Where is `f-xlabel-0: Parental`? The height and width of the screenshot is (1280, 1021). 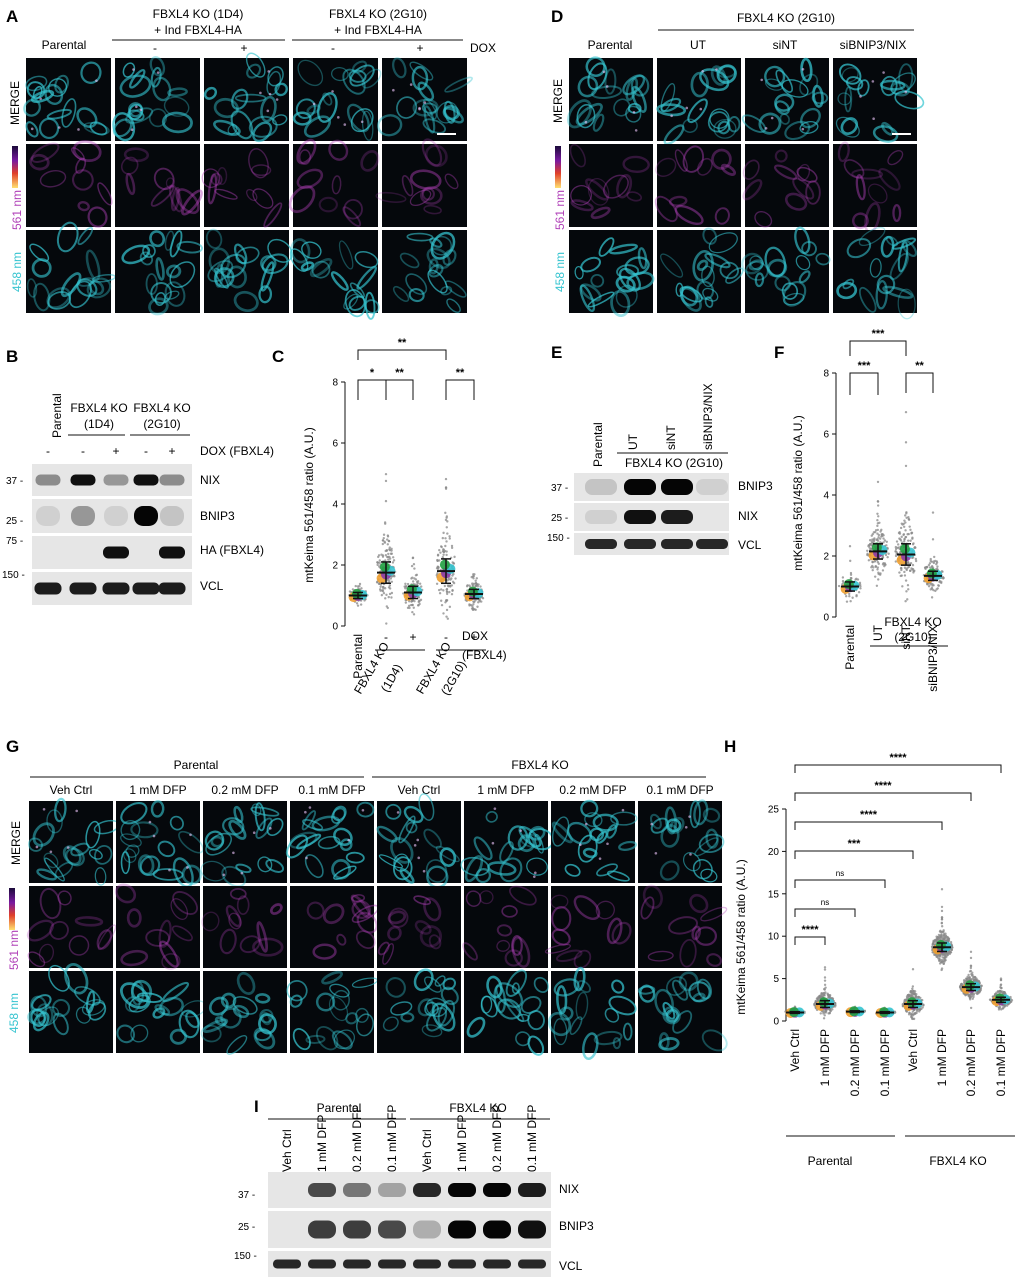
f-xlabel-0: Parental is located at coordinates (850, 647).